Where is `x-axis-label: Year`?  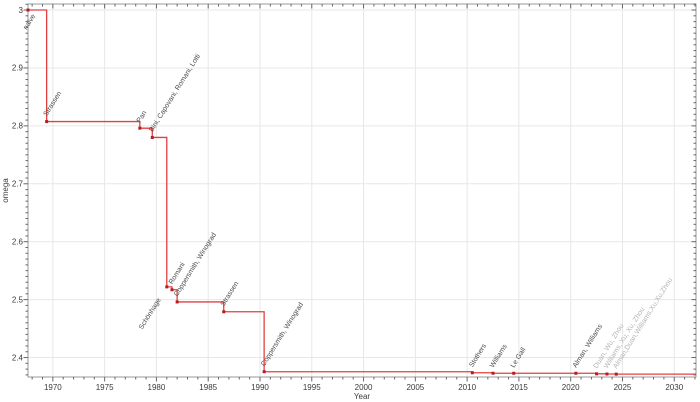 x-axis-label: Year is located at coordinates (362, 396).